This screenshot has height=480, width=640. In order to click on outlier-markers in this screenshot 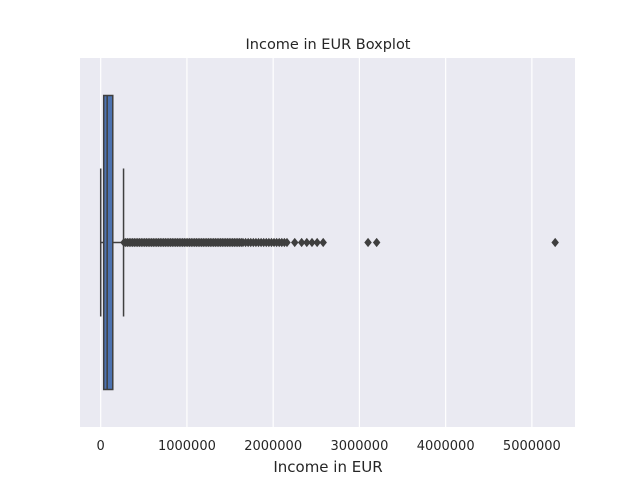, I will do `click(339, 242)`.